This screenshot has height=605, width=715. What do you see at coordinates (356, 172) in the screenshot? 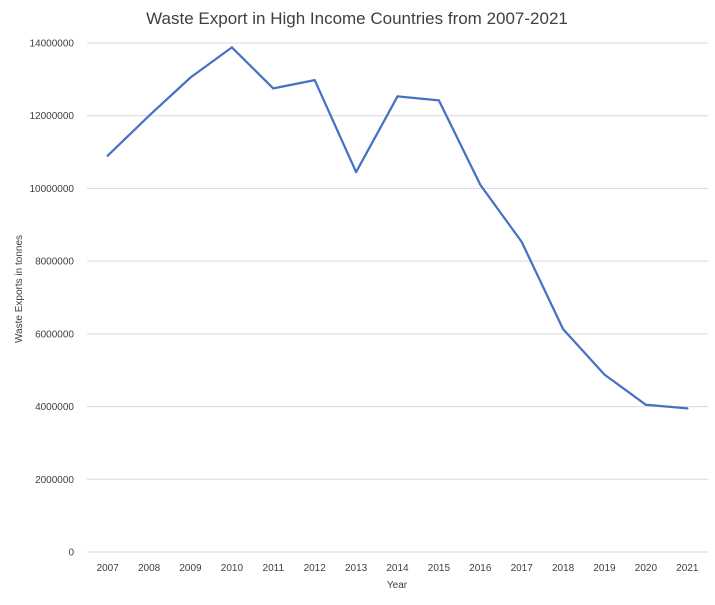
I see `data-point-2013` at bounding box center [356, 172].